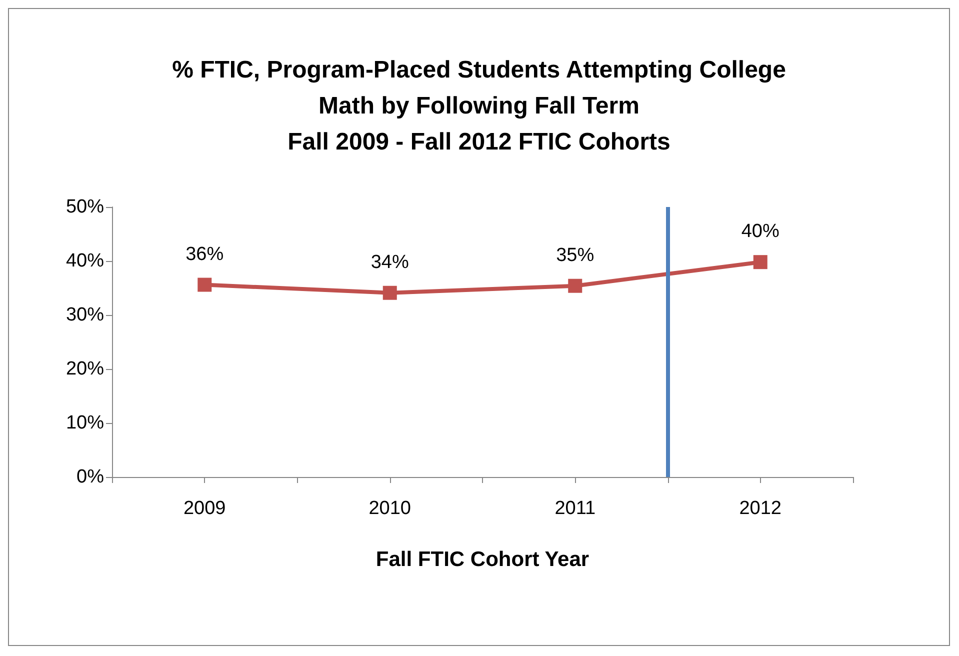 The height and width of the screenshot is (656, 959). What do you see at coordinates (85, 207) in the screenshot?
I see `y-tick-label: 50%` at bounding box center [85, 207].